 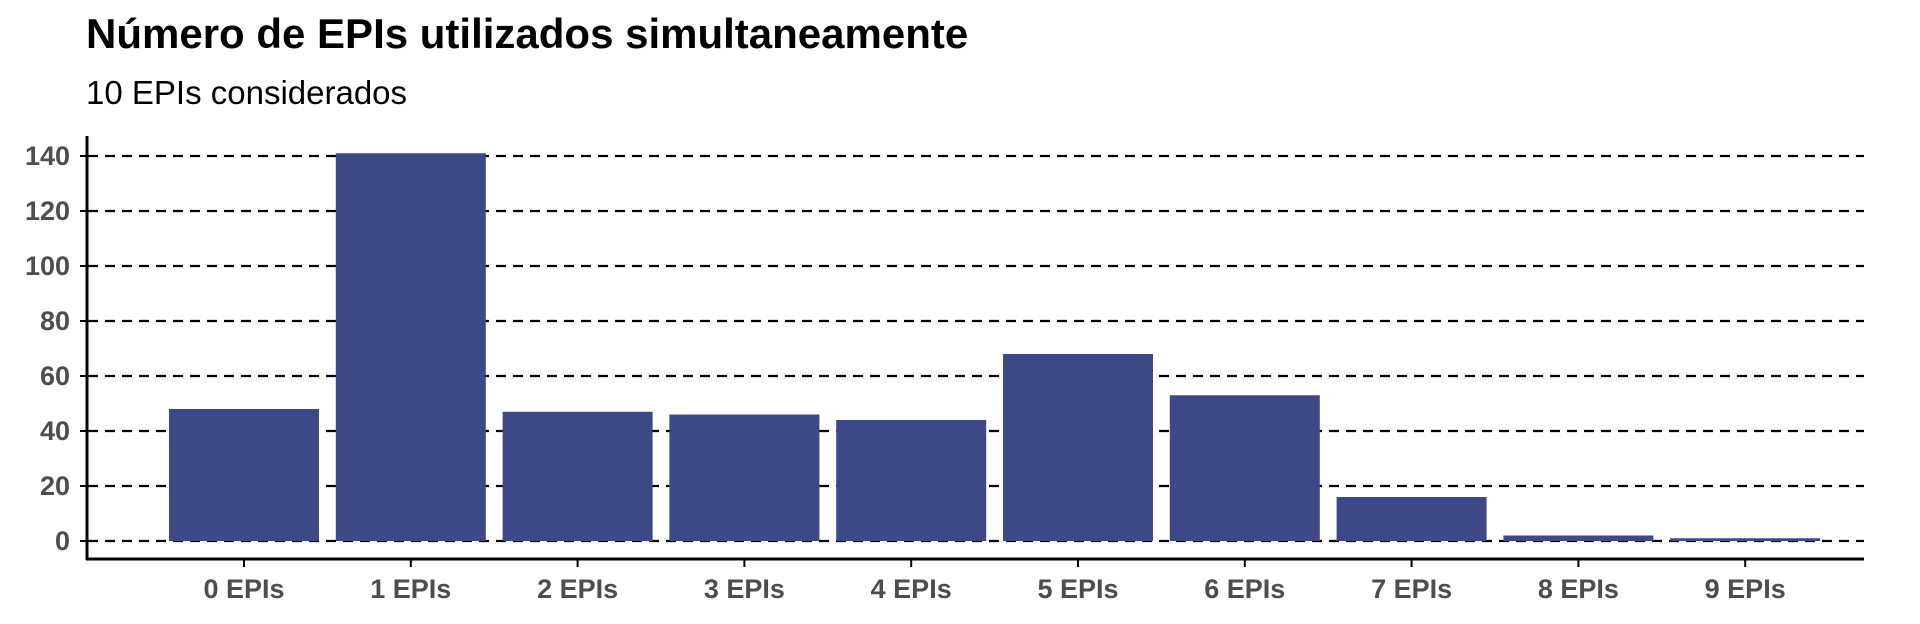 What do you see at coordinates (1077, 589) in the screenshot?
I see `x-tick-label-5: 5 EPIs` at bounding box center [1077, 589].